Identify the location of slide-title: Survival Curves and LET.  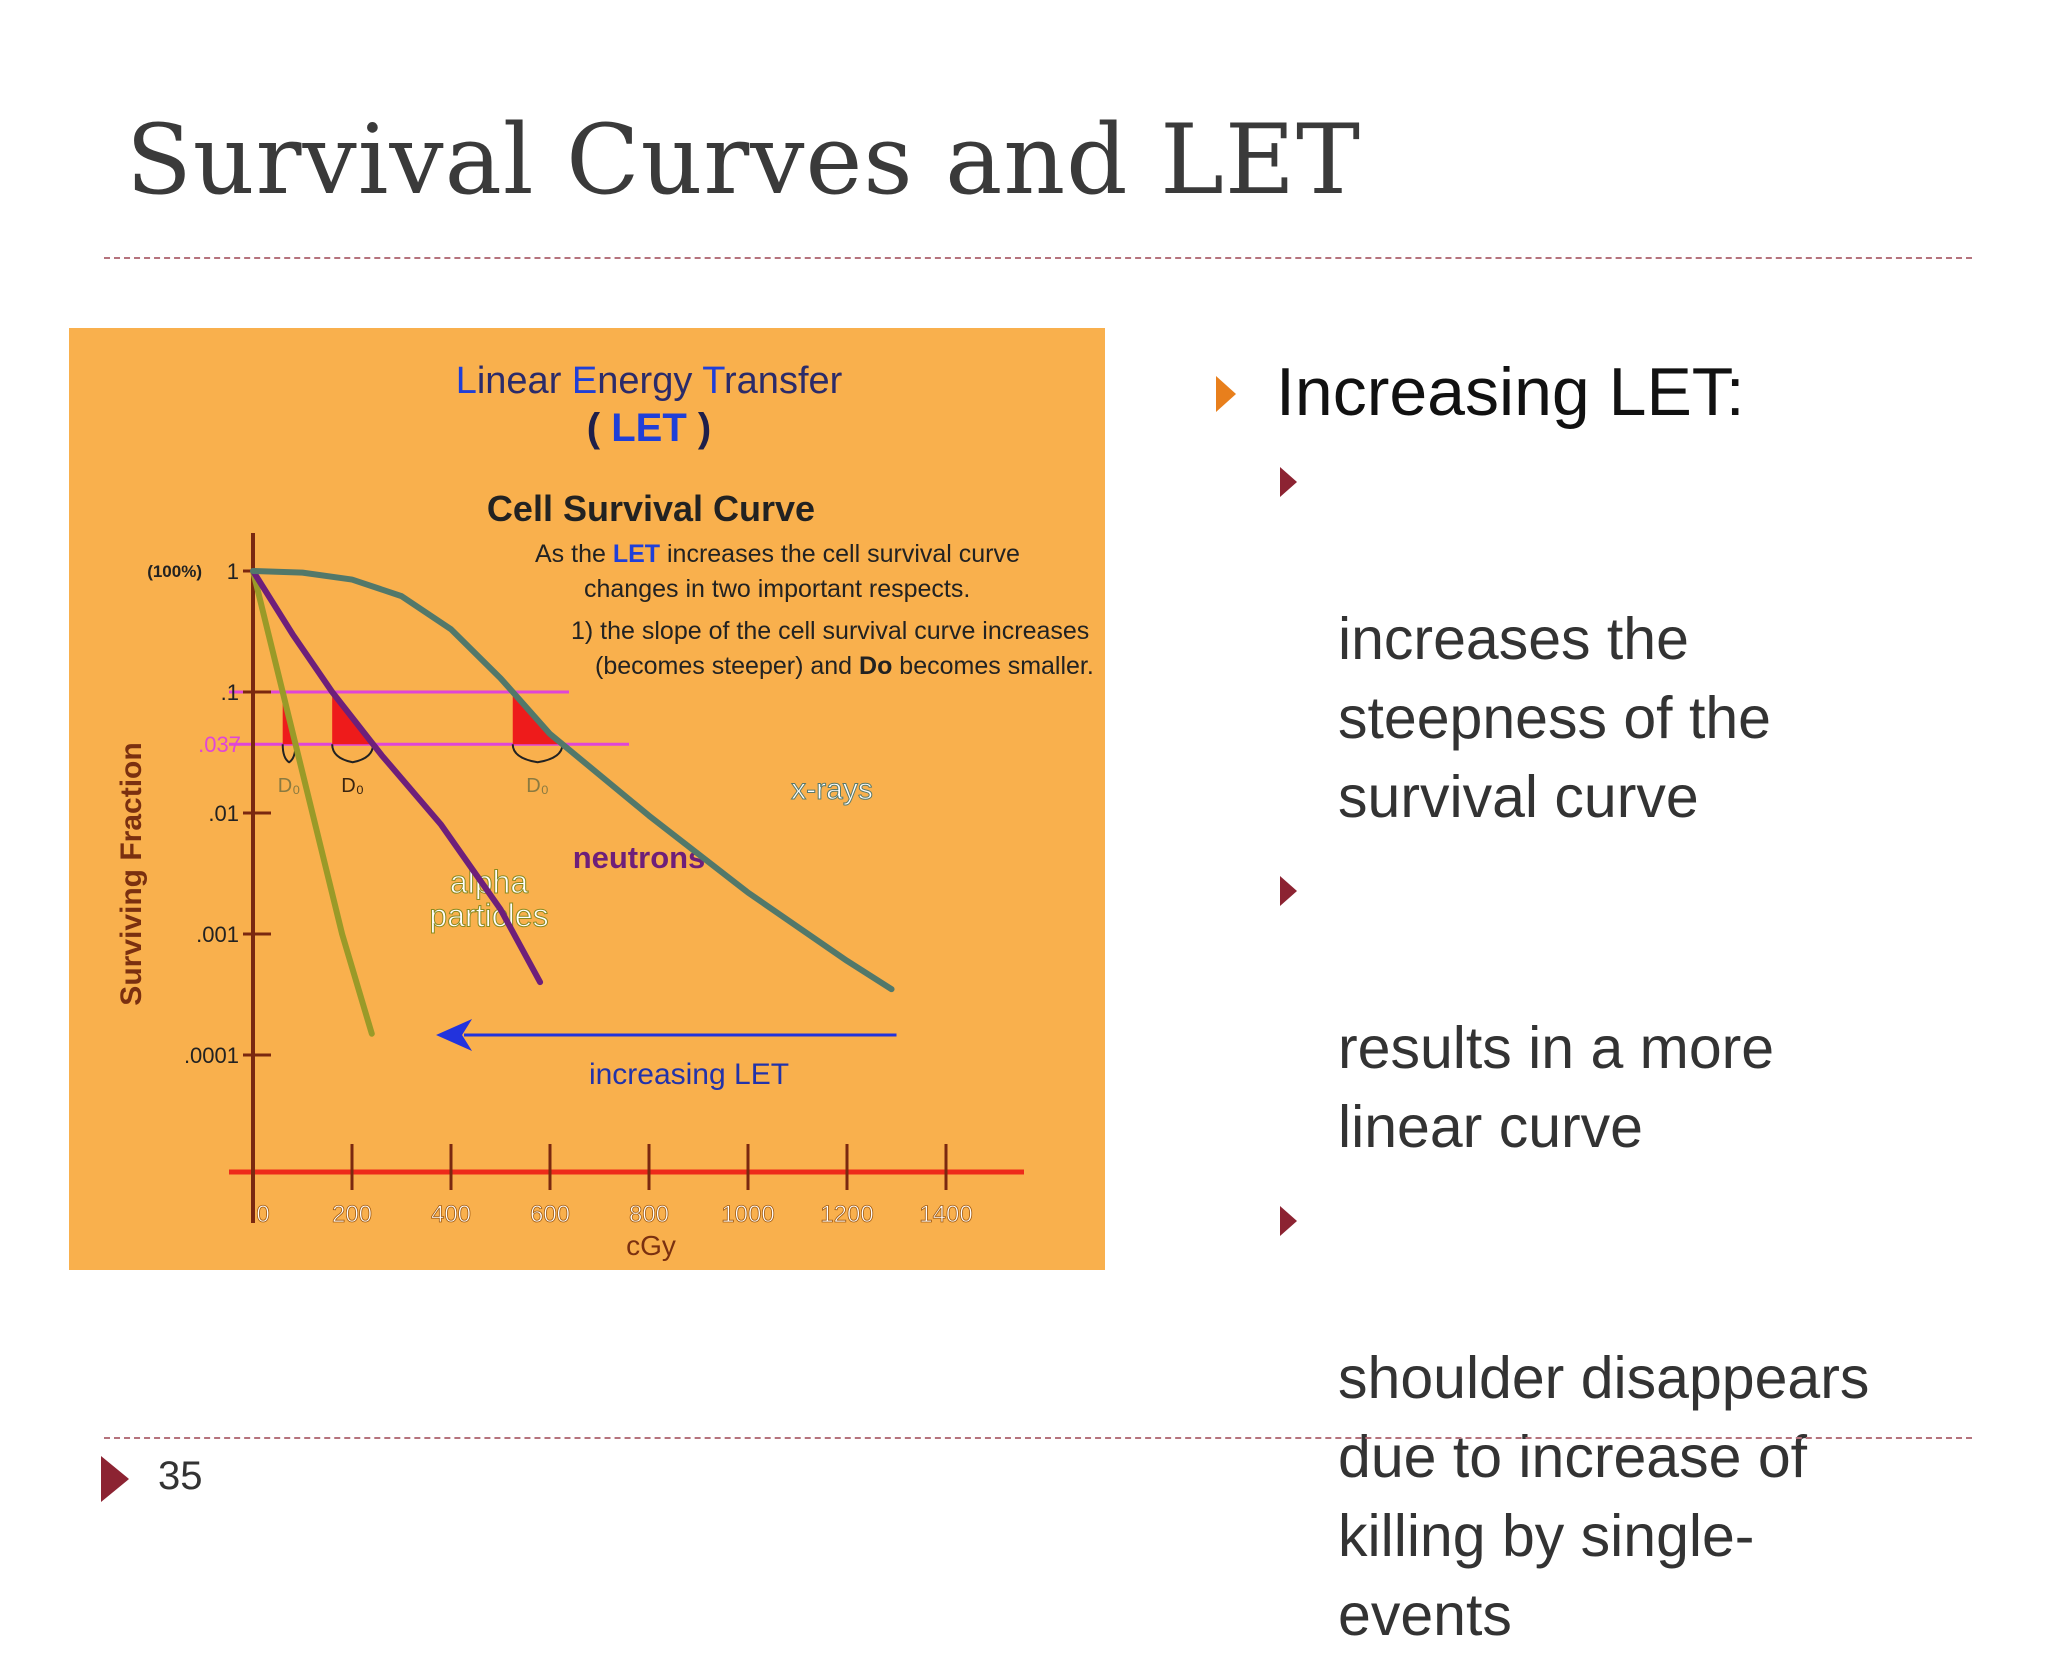
(743, 160).